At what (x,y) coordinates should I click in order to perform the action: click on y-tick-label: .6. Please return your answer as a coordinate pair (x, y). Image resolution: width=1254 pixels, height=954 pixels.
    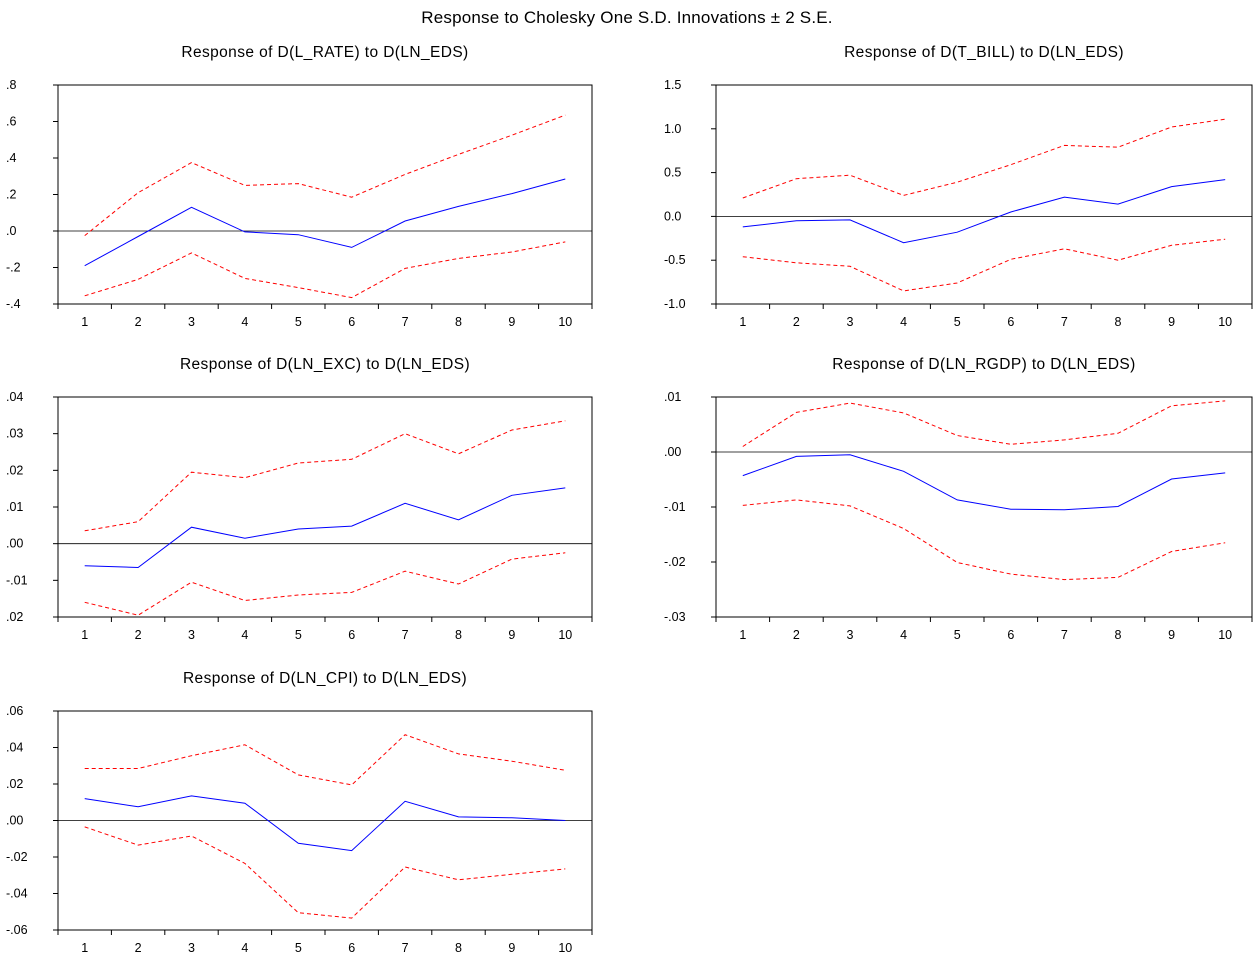
    Looking at the image, I should click on (11, 122).